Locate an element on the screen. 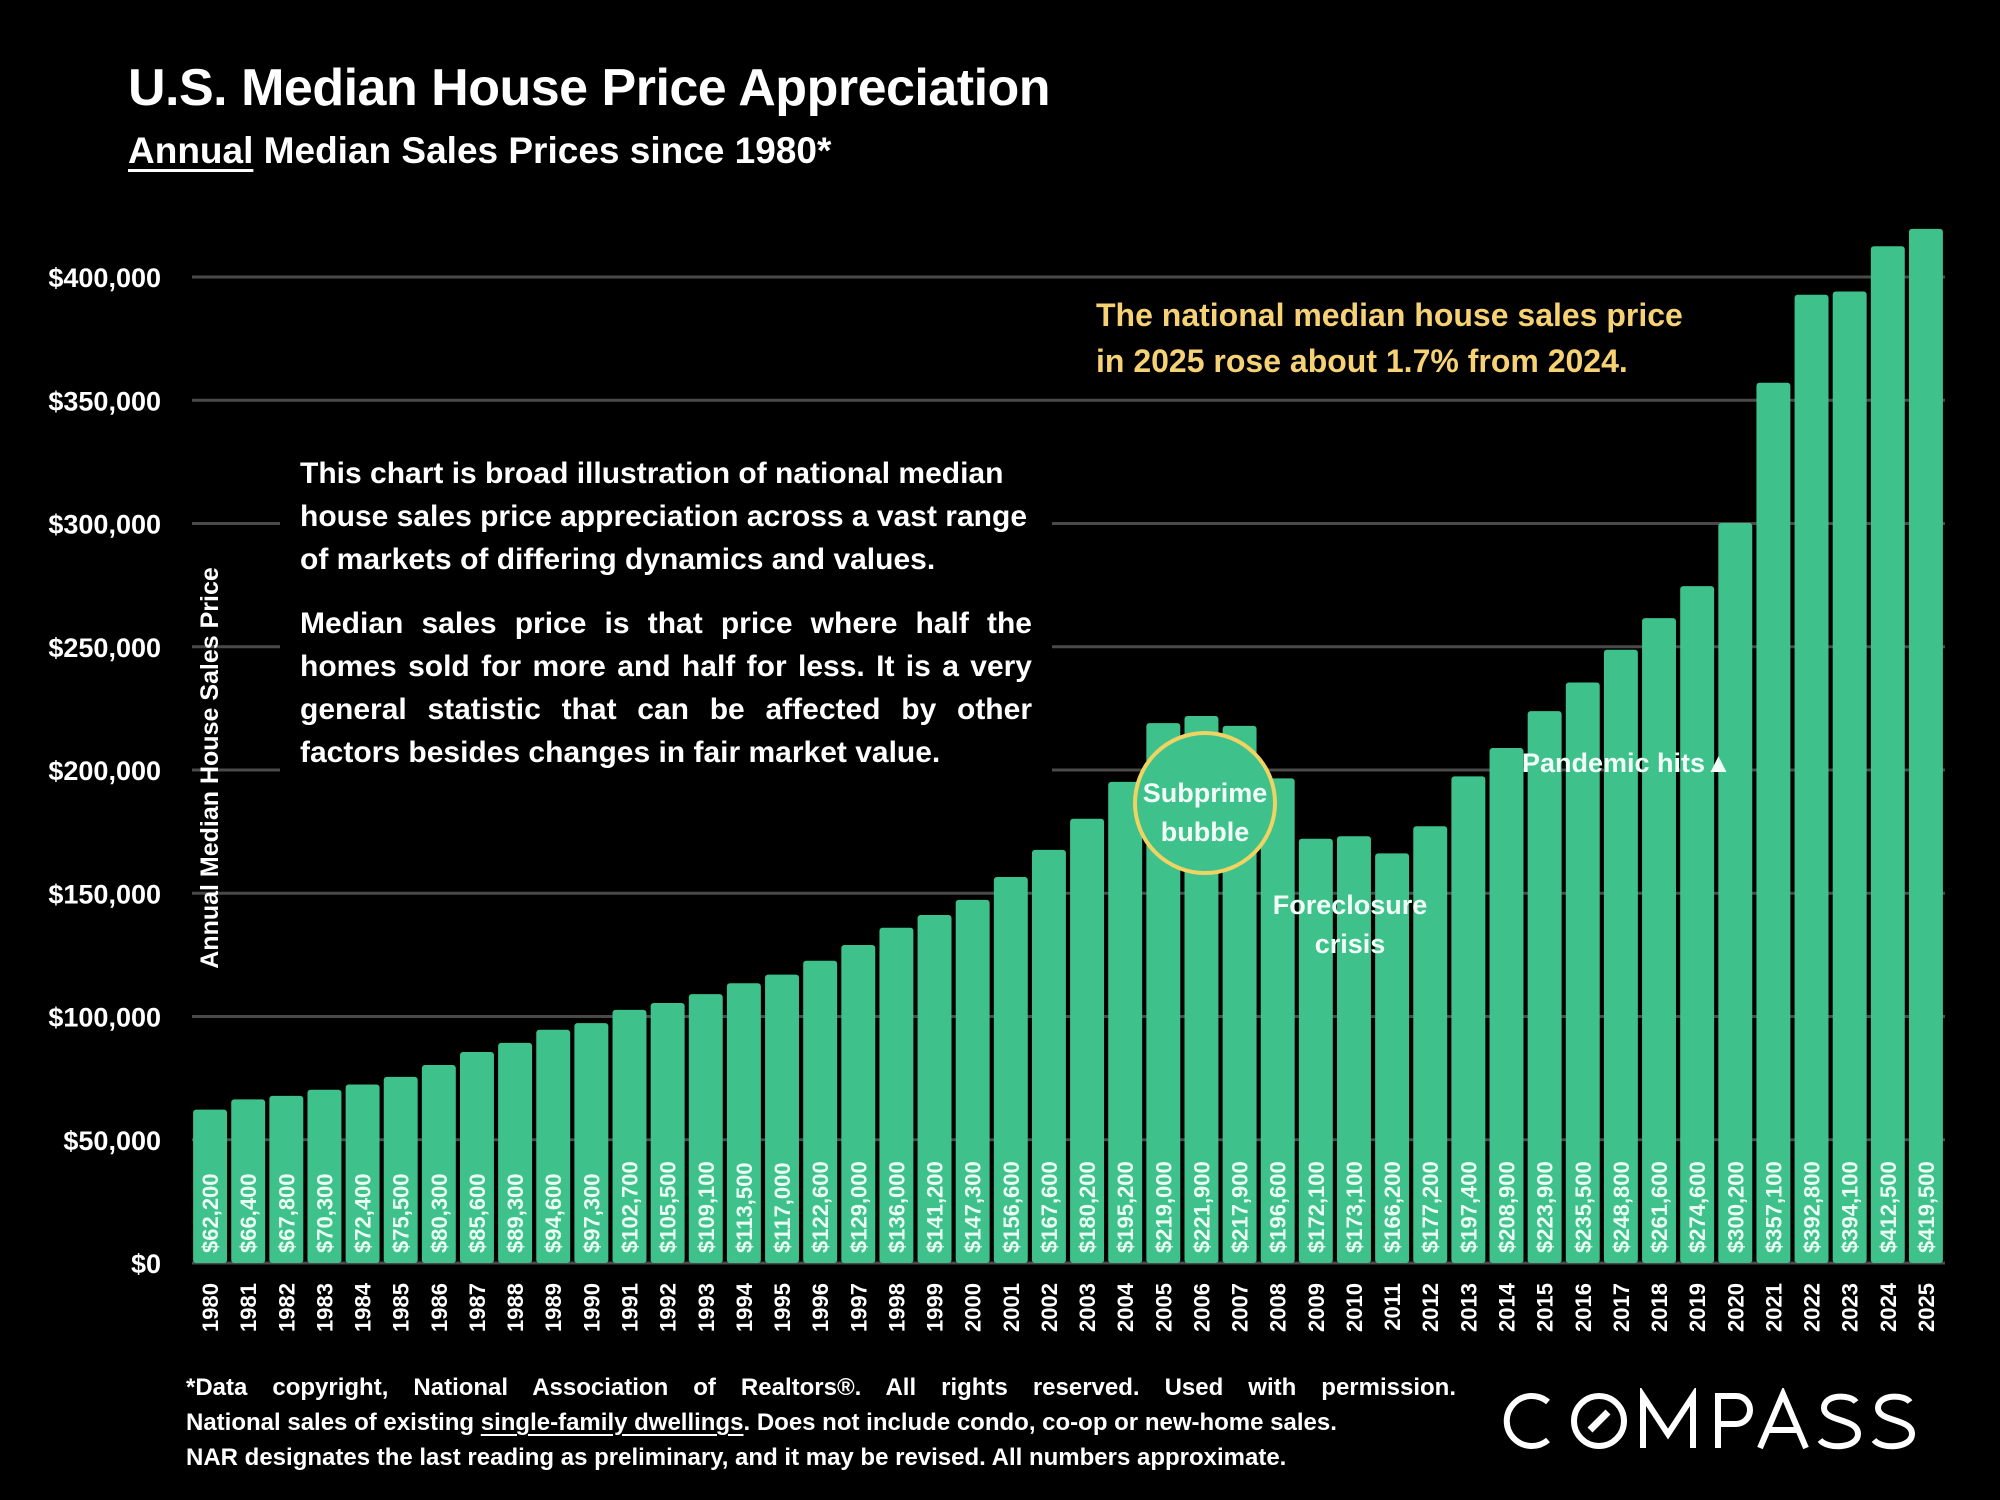 The height and width of the screenshot is (1500, 2000). bar-1980 is located at coordinates (210, 1186).